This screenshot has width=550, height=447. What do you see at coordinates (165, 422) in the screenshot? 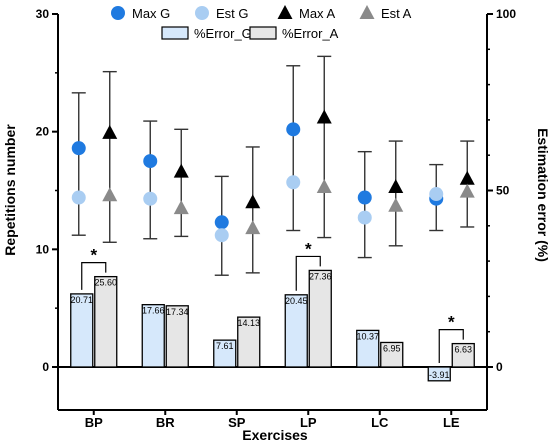
I see `x-axis-tick-label: BR` at bounding box center [165, 422].